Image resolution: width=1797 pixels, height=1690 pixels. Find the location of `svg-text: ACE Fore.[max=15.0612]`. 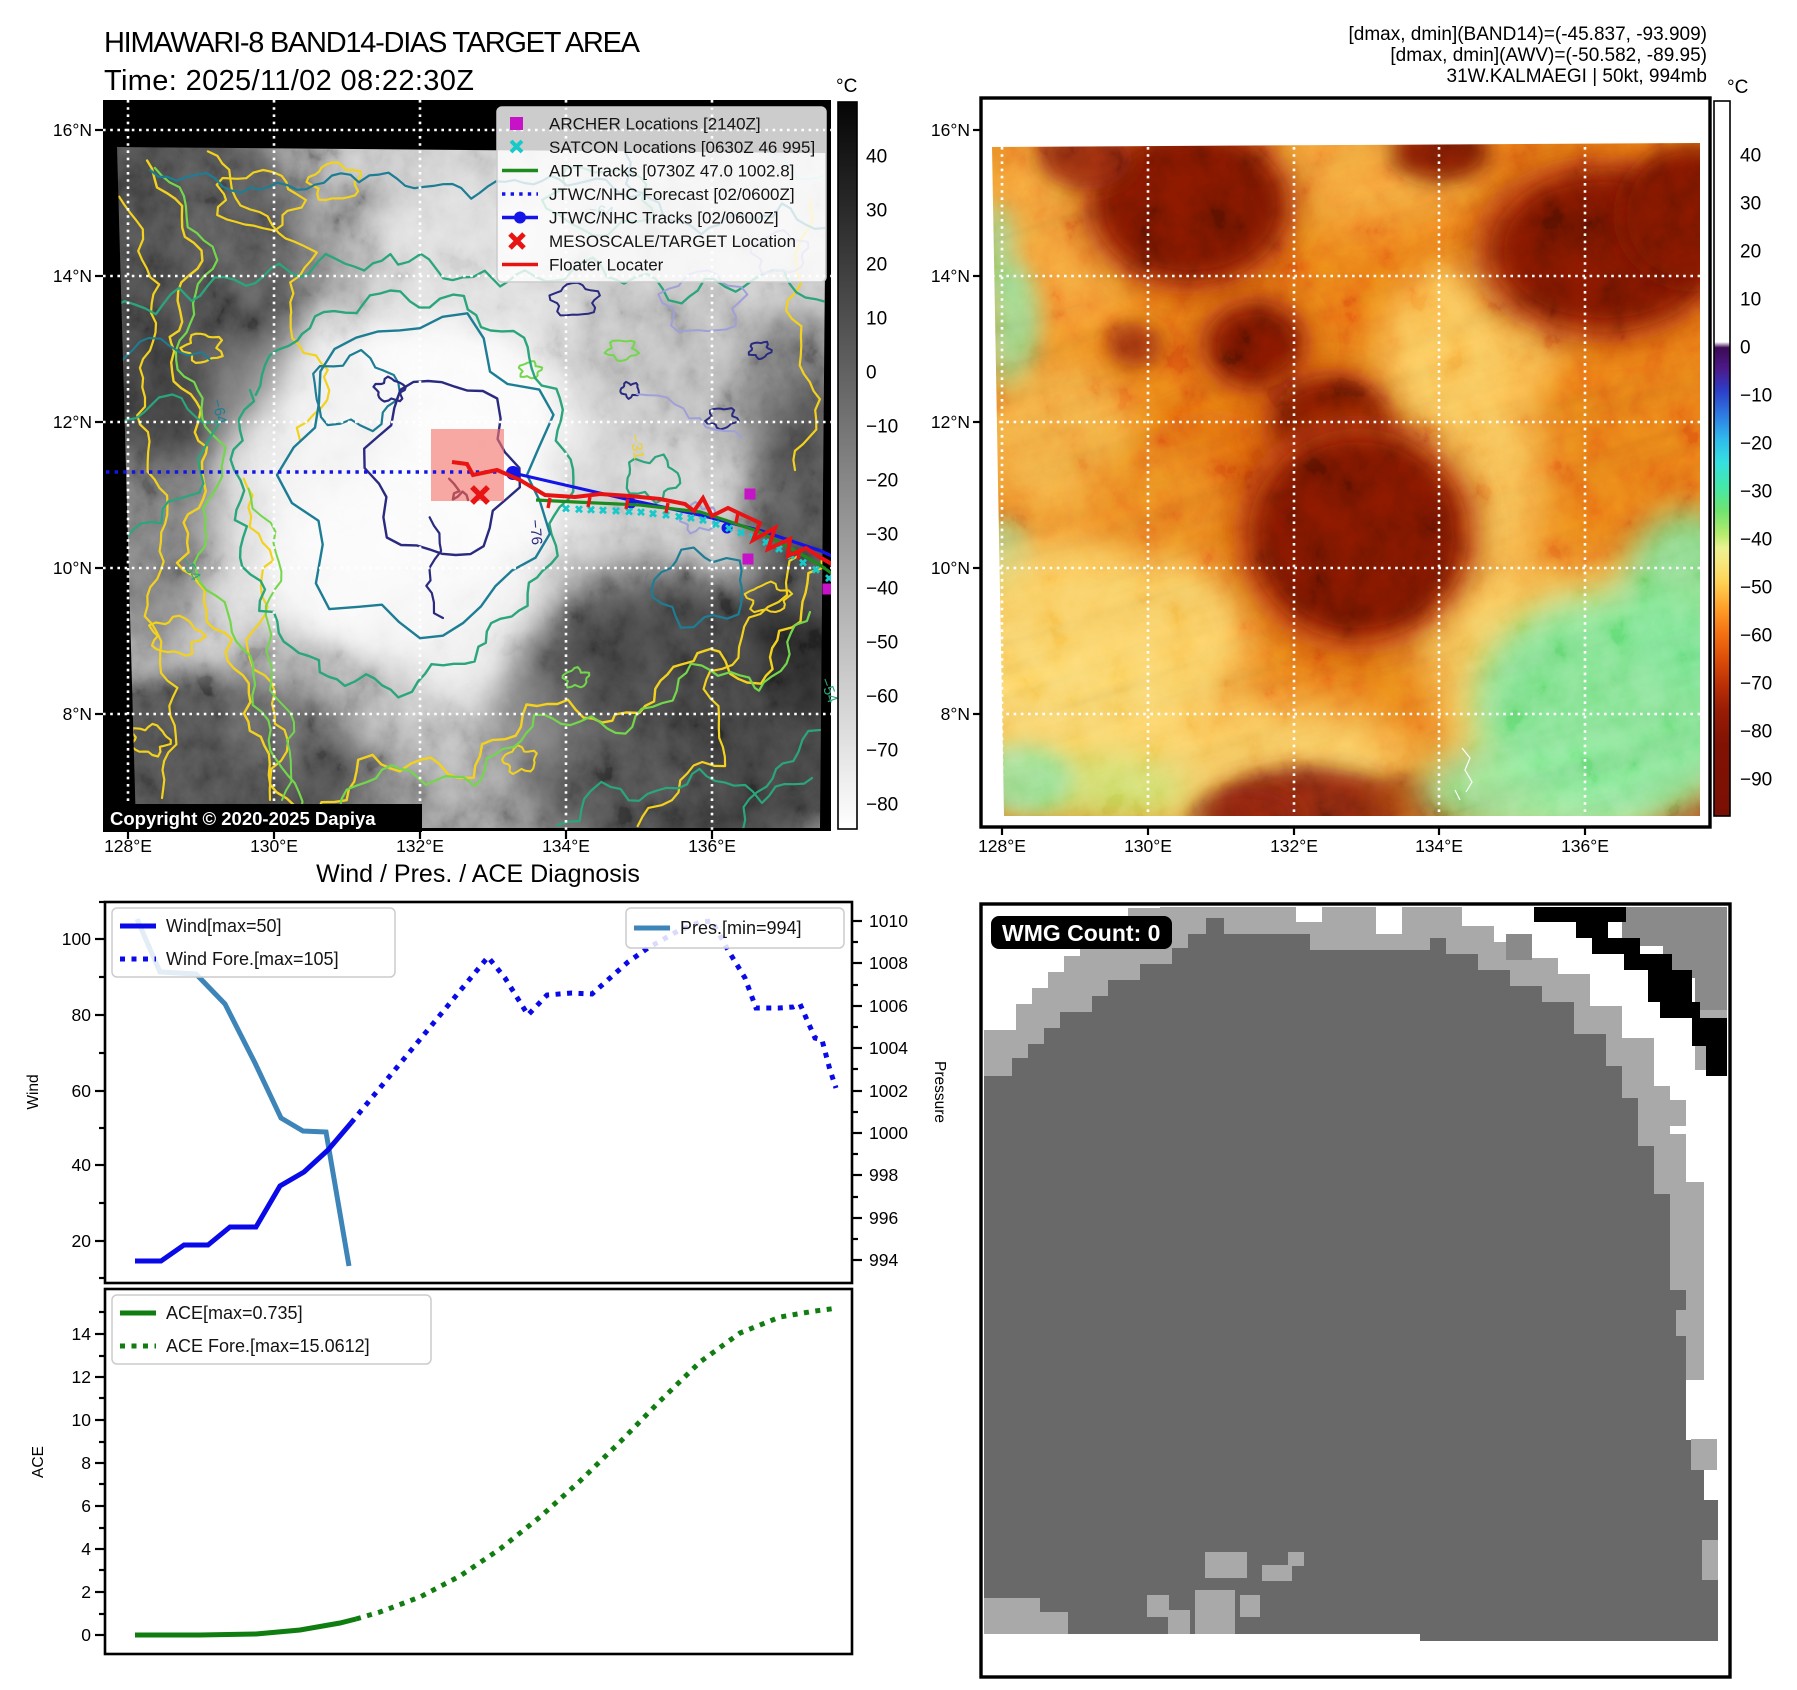

svg-text: ACE Fore.[max=15.0612] is located at coordinates (268, 1346).